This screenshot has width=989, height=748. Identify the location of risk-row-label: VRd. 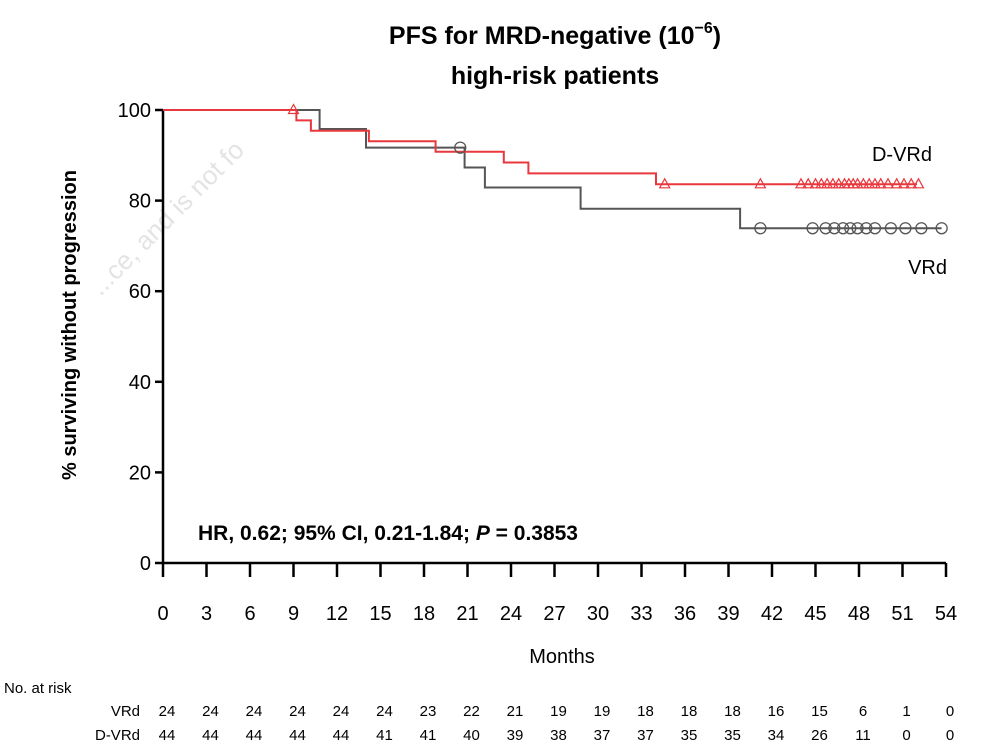
(125, 711).